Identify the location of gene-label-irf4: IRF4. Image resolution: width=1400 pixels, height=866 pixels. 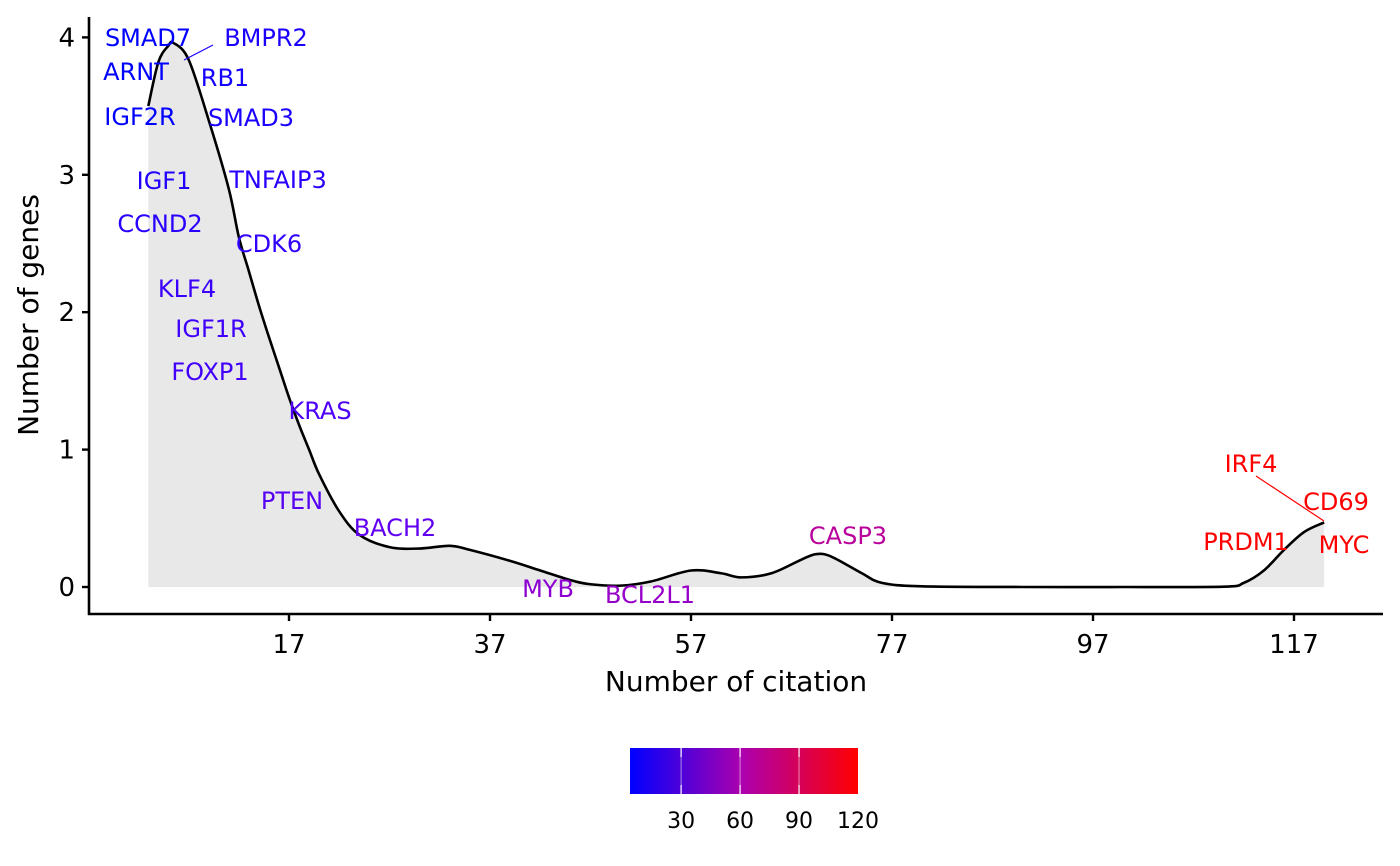
(1251, 464).